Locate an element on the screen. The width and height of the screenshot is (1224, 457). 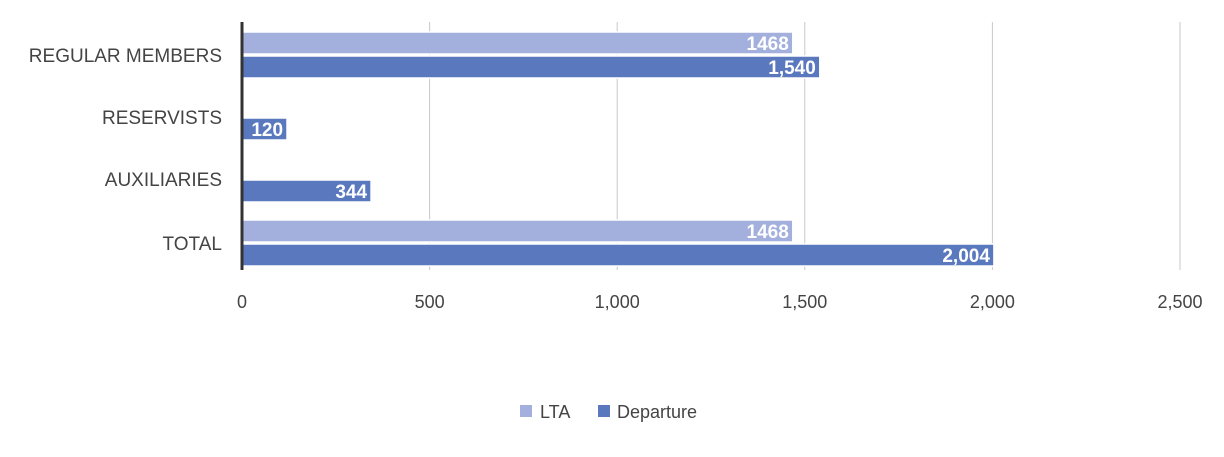
legend: LTA Departure is located at coordinates (608, 412).